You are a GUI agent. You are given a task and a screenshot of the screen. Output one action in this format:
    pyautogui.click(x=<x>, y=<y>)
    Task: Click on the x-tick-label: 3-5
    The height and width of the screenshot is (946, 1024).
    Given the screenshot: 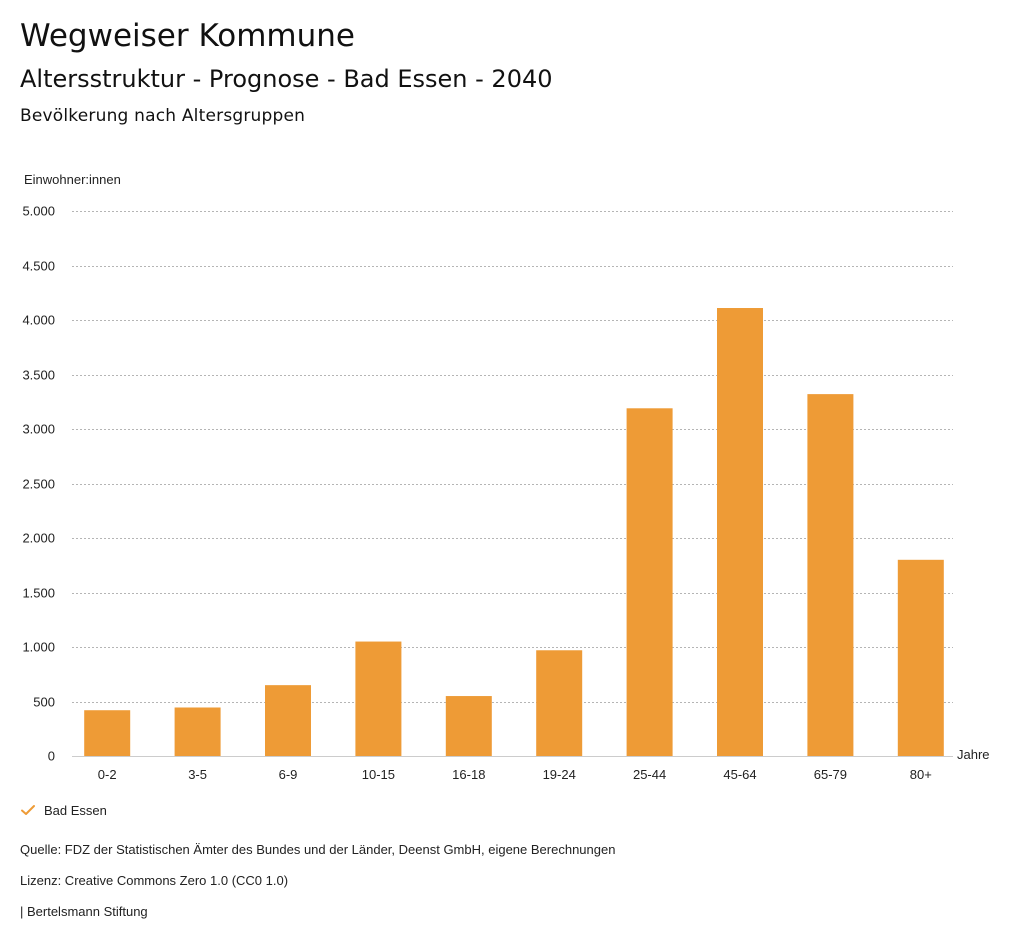 What is the action you would take?
    pyautogui.click(x=197, y=774)
    